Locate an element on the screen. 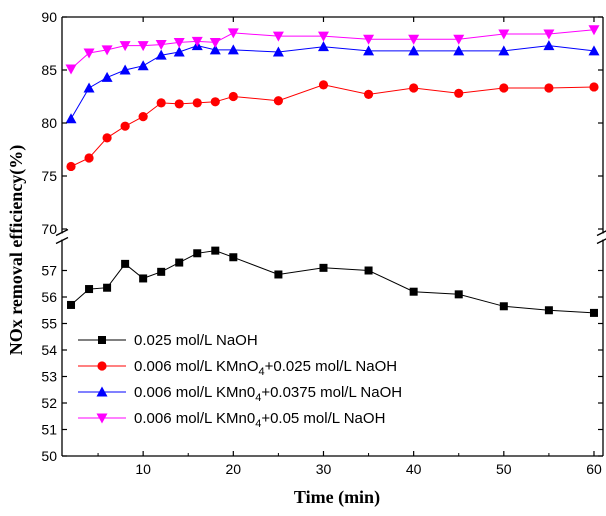  y-tick-label: 55 is located at coordinates (49, 324).